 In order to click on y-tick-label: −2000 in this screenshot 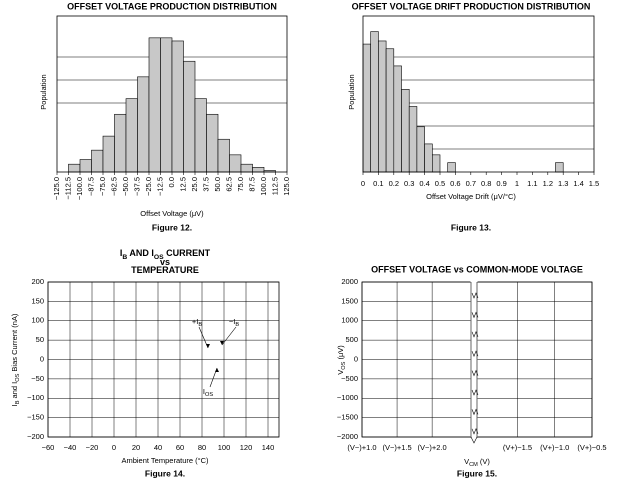, I will do `click(347, 436)`.